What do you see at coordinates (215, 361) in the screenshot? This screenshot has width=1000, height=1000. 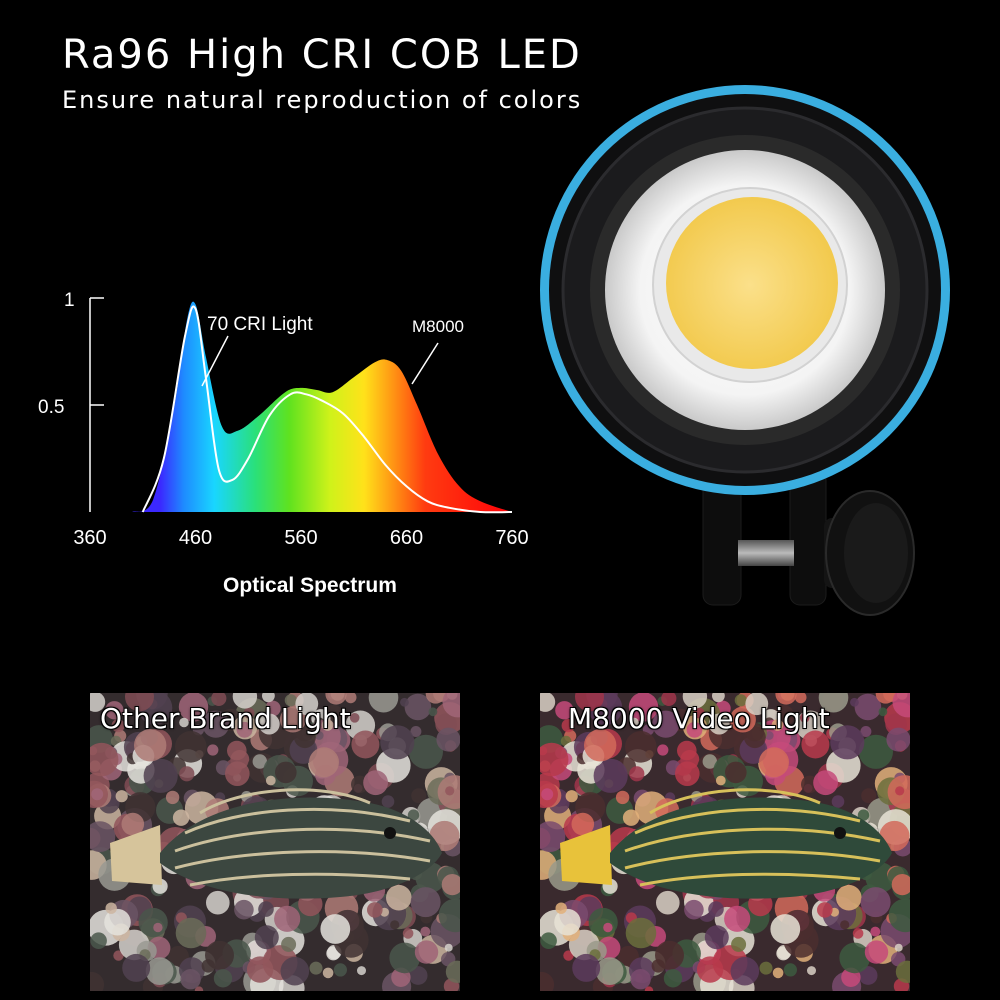 I see `annotation-leader-70cri` at bounding box center [215, 361].